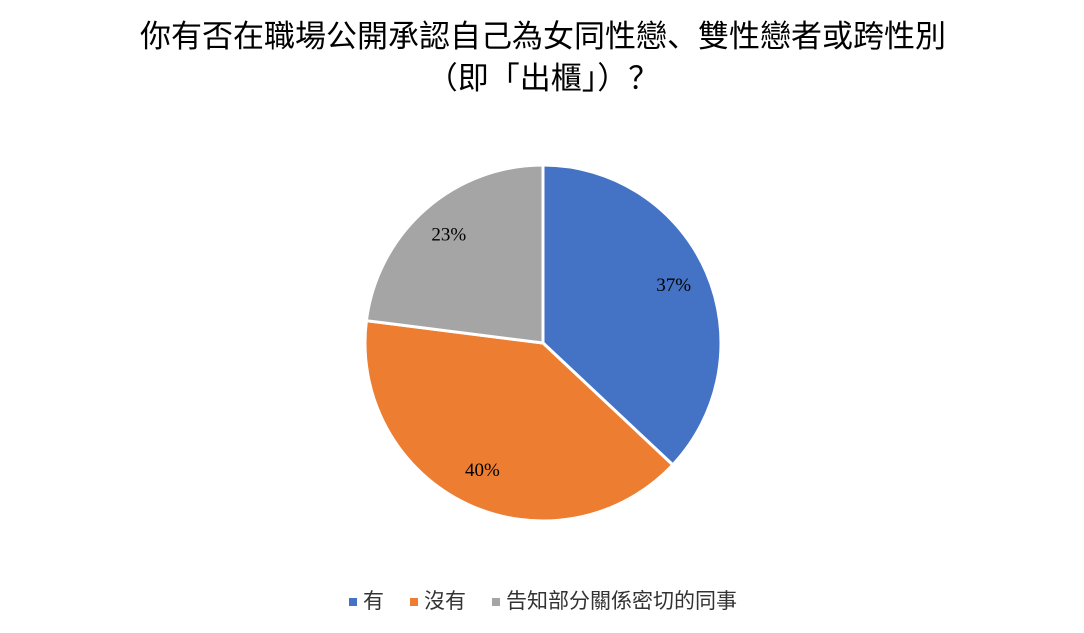 The width and height of the screenshot is (1084, 633). What do you see at coordinates (445, 601) in the screenshot?
I see `legend-label: 沒有` at bounding box center [445, 601].